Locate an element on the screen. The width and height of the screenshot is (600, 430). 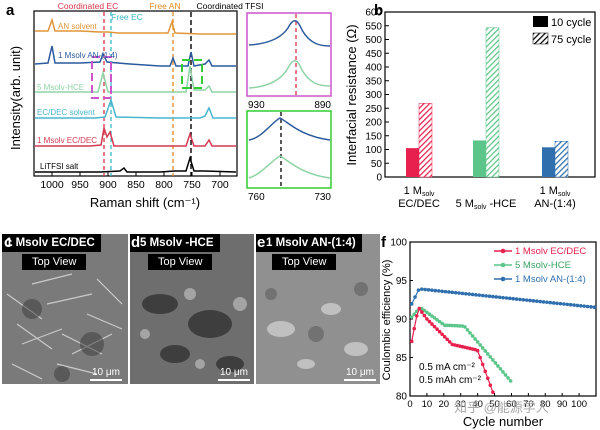
sem-d-title: 5 Msolv -HCE is located at coordinates (175, 243).